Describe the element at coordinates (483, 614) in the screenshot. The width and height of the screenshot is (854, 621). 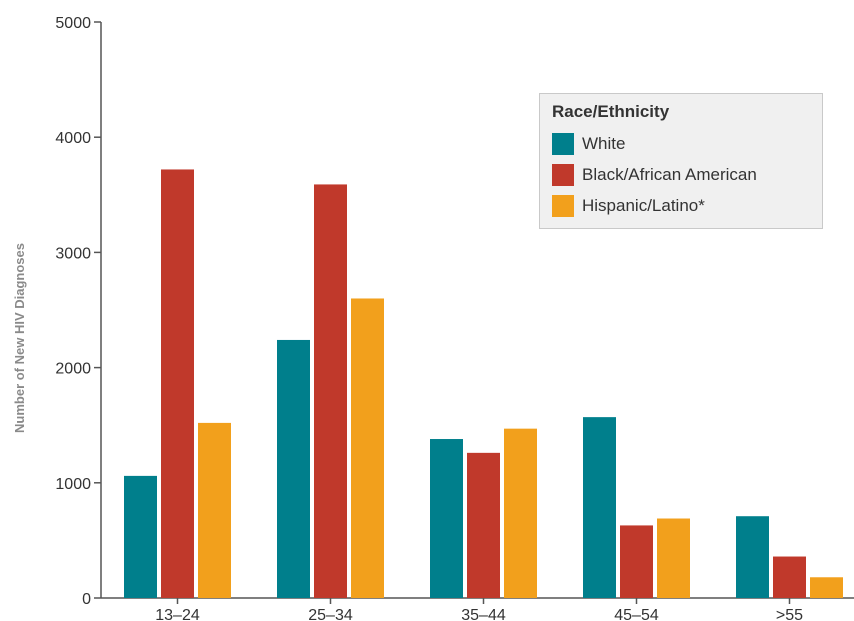
I see `x-tick-label: 35–44` at that location.